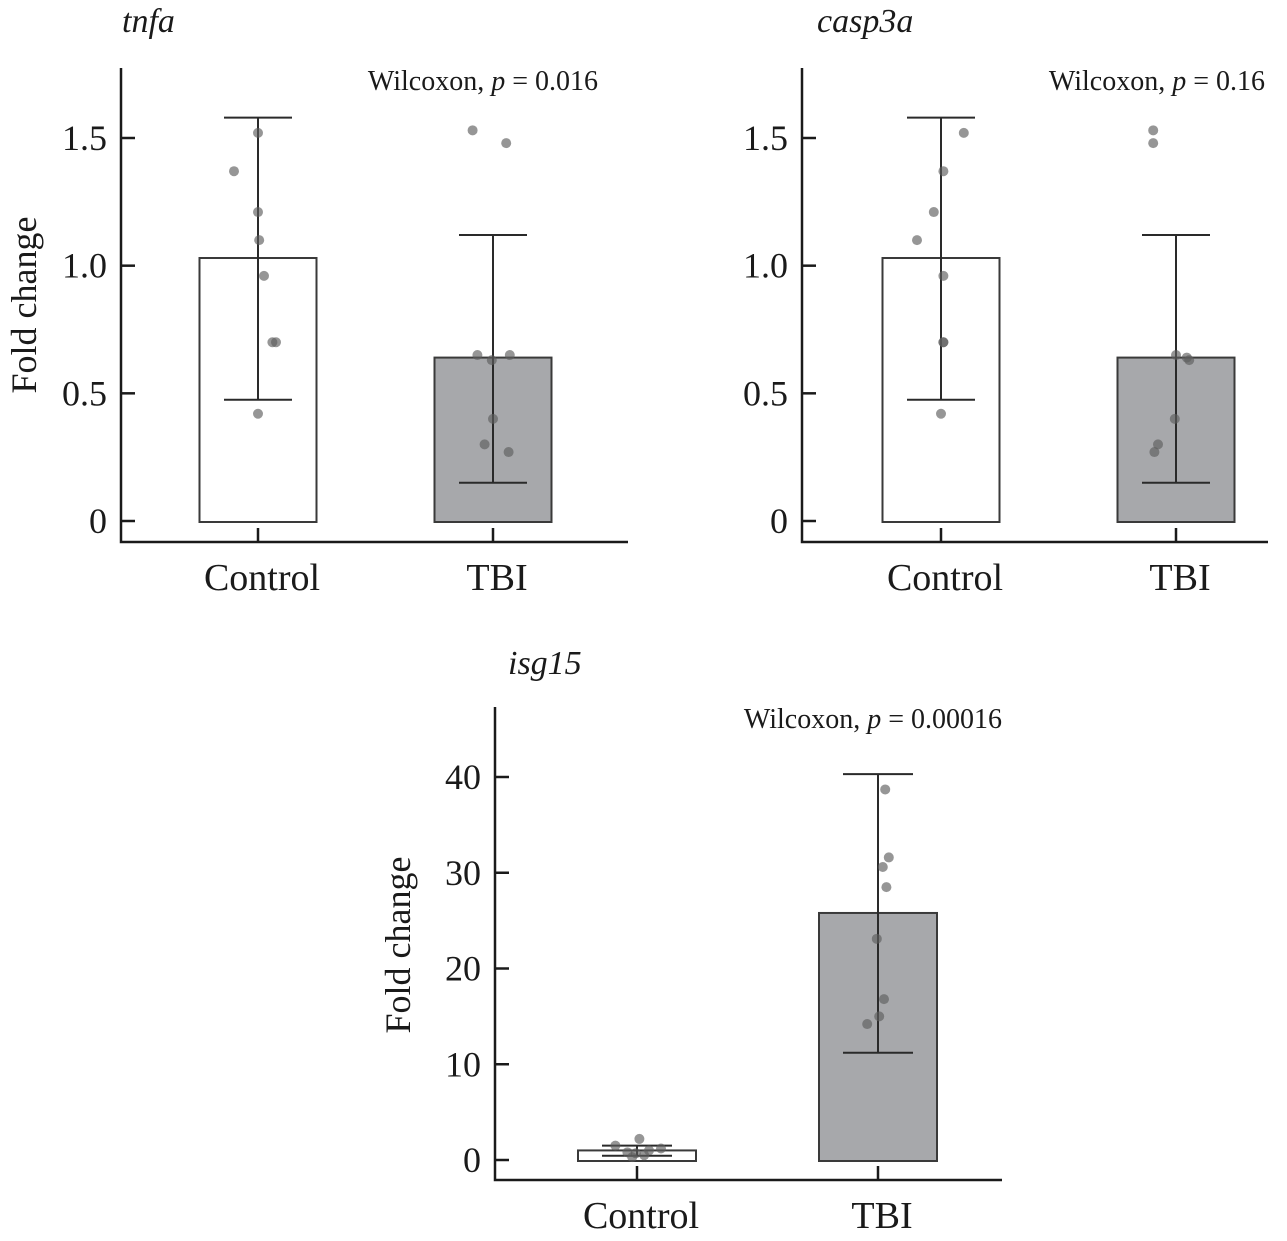  I want to click on y-tick-label: 10, so click(463, 1064).